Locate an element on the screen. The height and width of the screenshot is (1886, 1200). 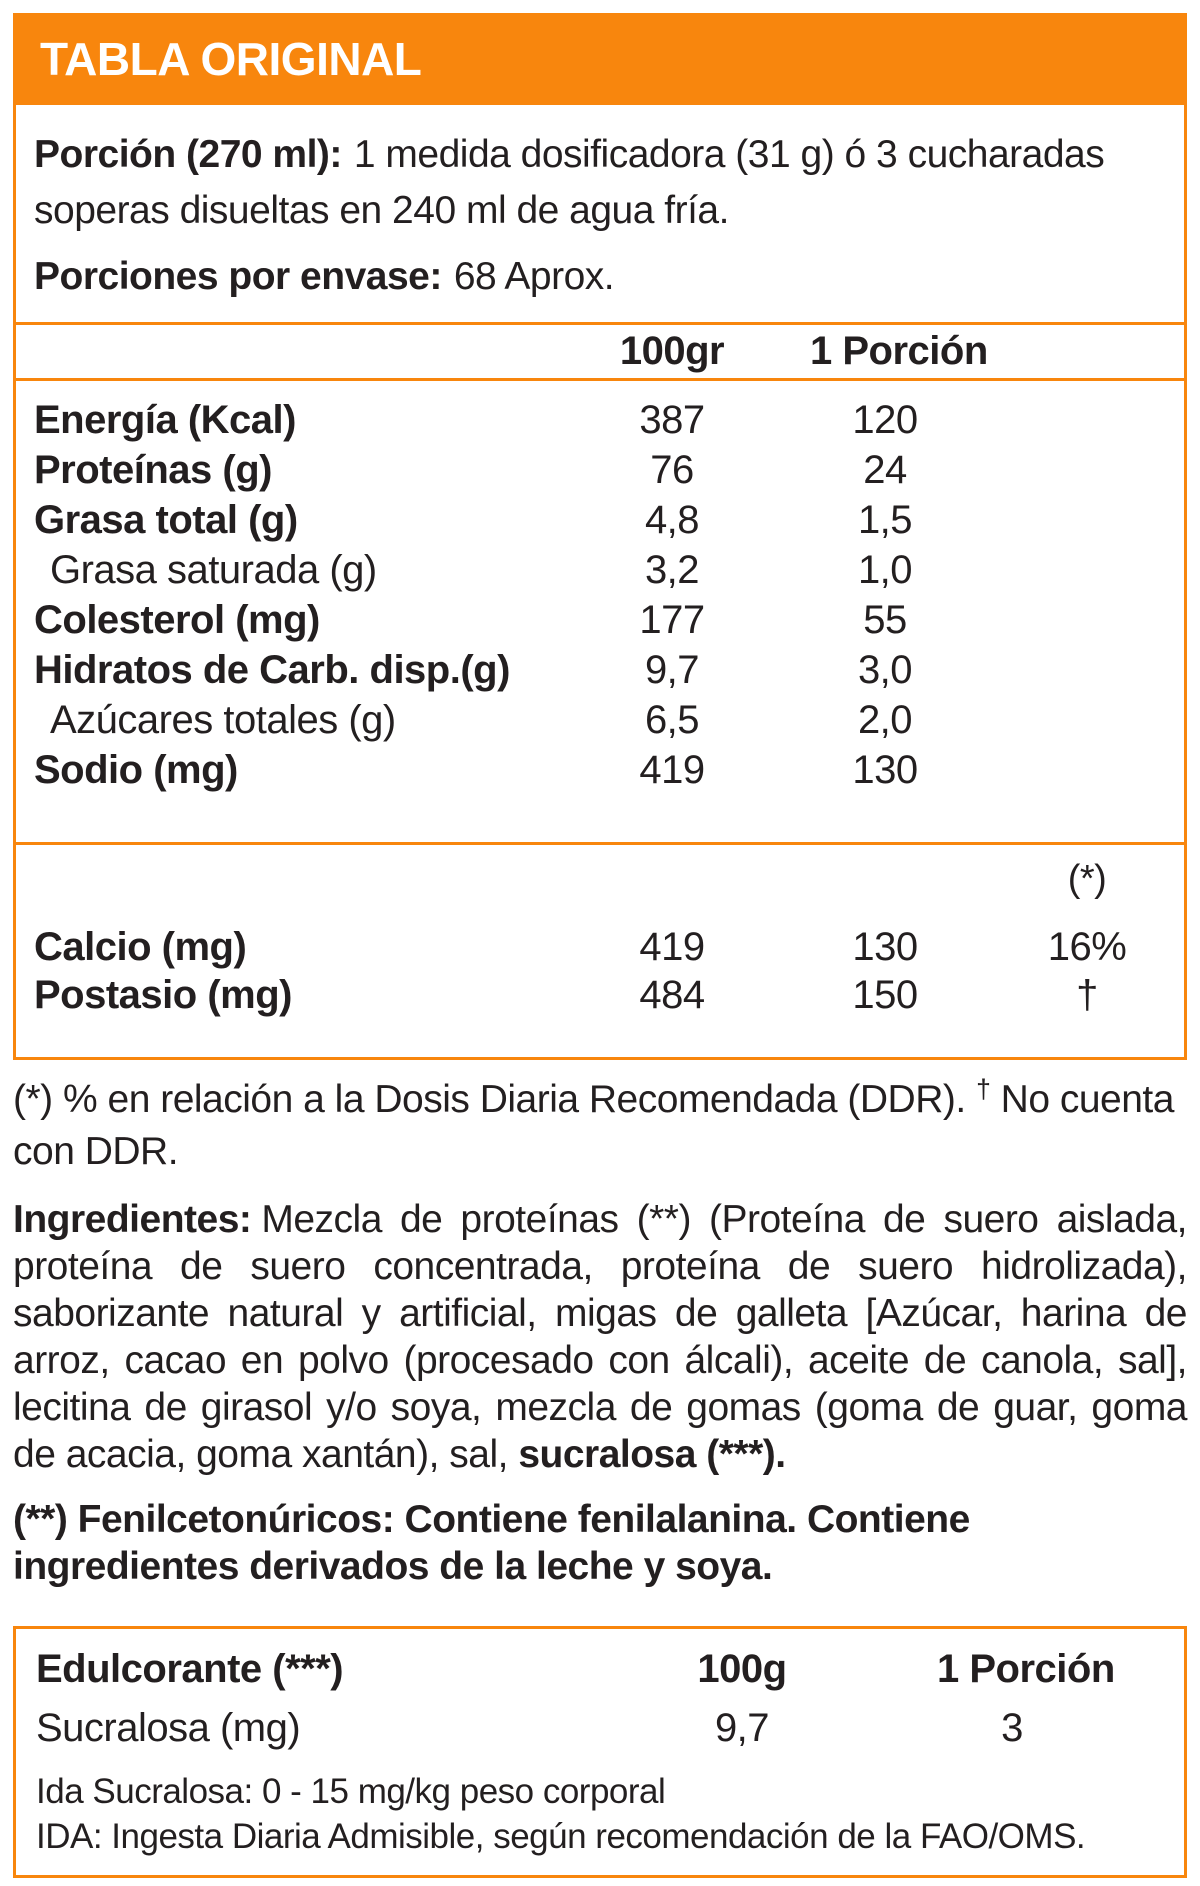
value-ddr: 16% is located at coordinates (1087, 946).